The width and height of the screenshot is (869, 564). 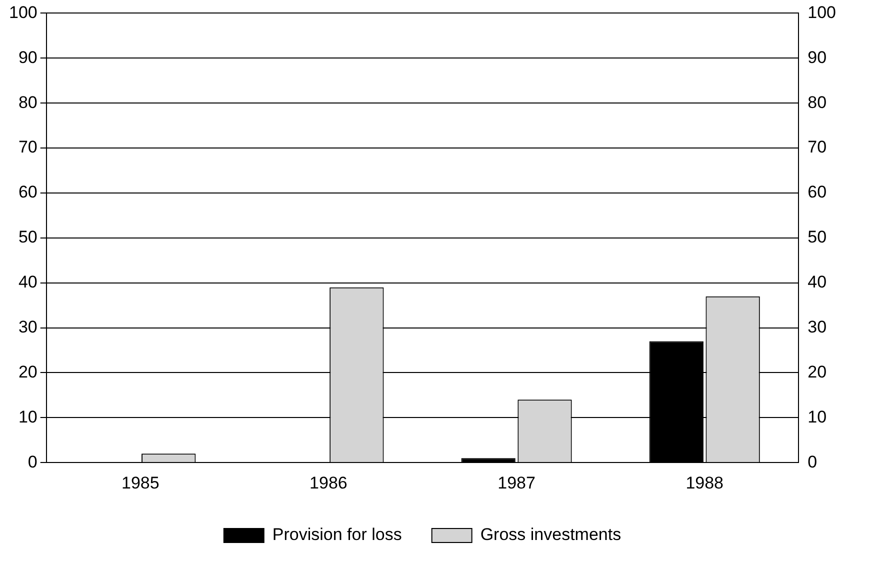 I want to click on x-tick-label: 1985, so click(x=140, y=482).